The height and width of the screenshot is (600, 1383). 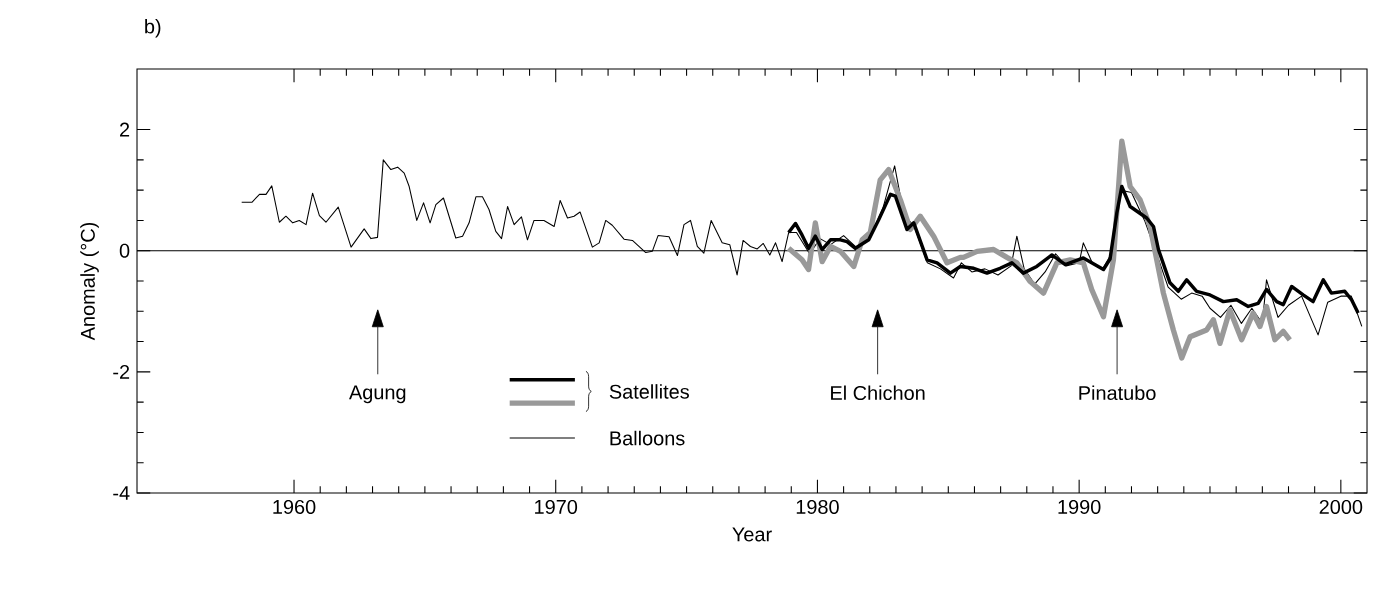 I want to click on x-tick-label: 1960, so click(x=294, y=507).